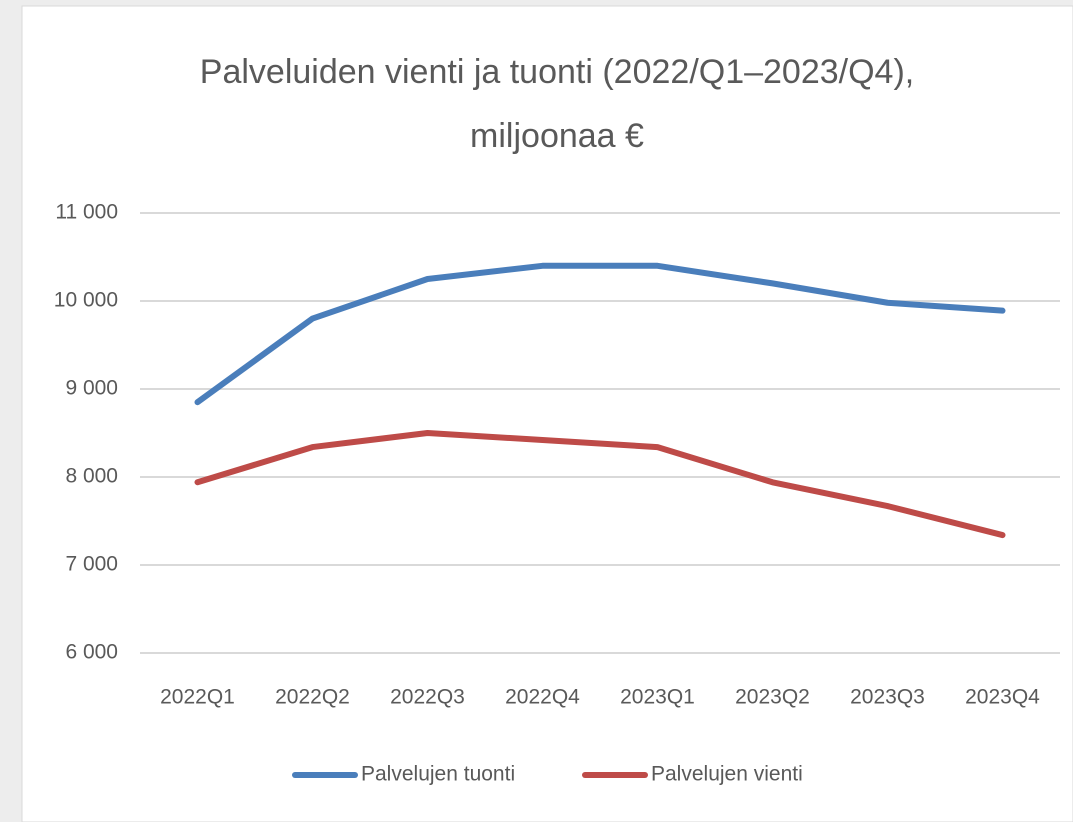 The height and width of the screenshot is (822, 1073). Describe the element at coordinates (91, 476) in the screenshot. I see `y-tick-label: 8 000` at that location.